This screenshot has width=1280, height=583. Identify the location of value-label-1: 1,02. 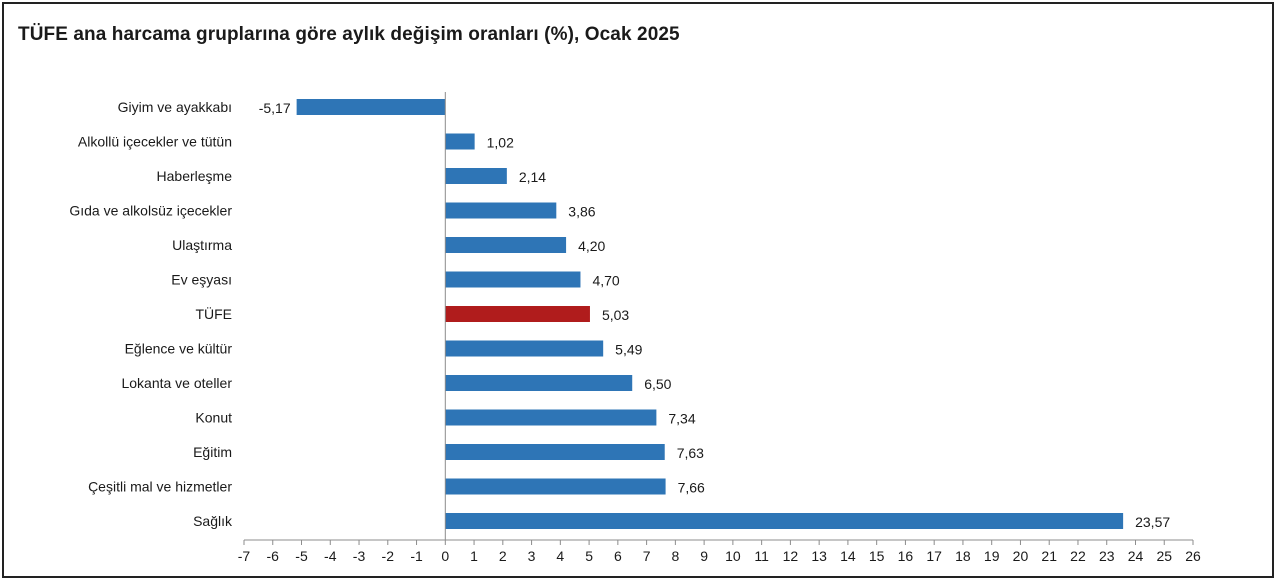
(500, 143).